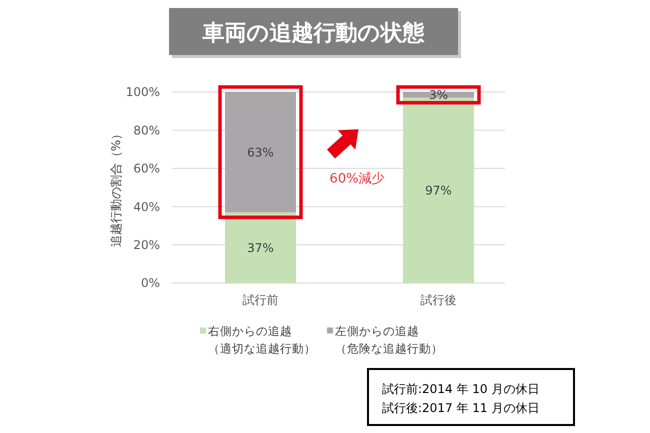  Describe the element at coordinates (146, 169) in the screenshot. I see `y-tick-label: 60%` at that location.